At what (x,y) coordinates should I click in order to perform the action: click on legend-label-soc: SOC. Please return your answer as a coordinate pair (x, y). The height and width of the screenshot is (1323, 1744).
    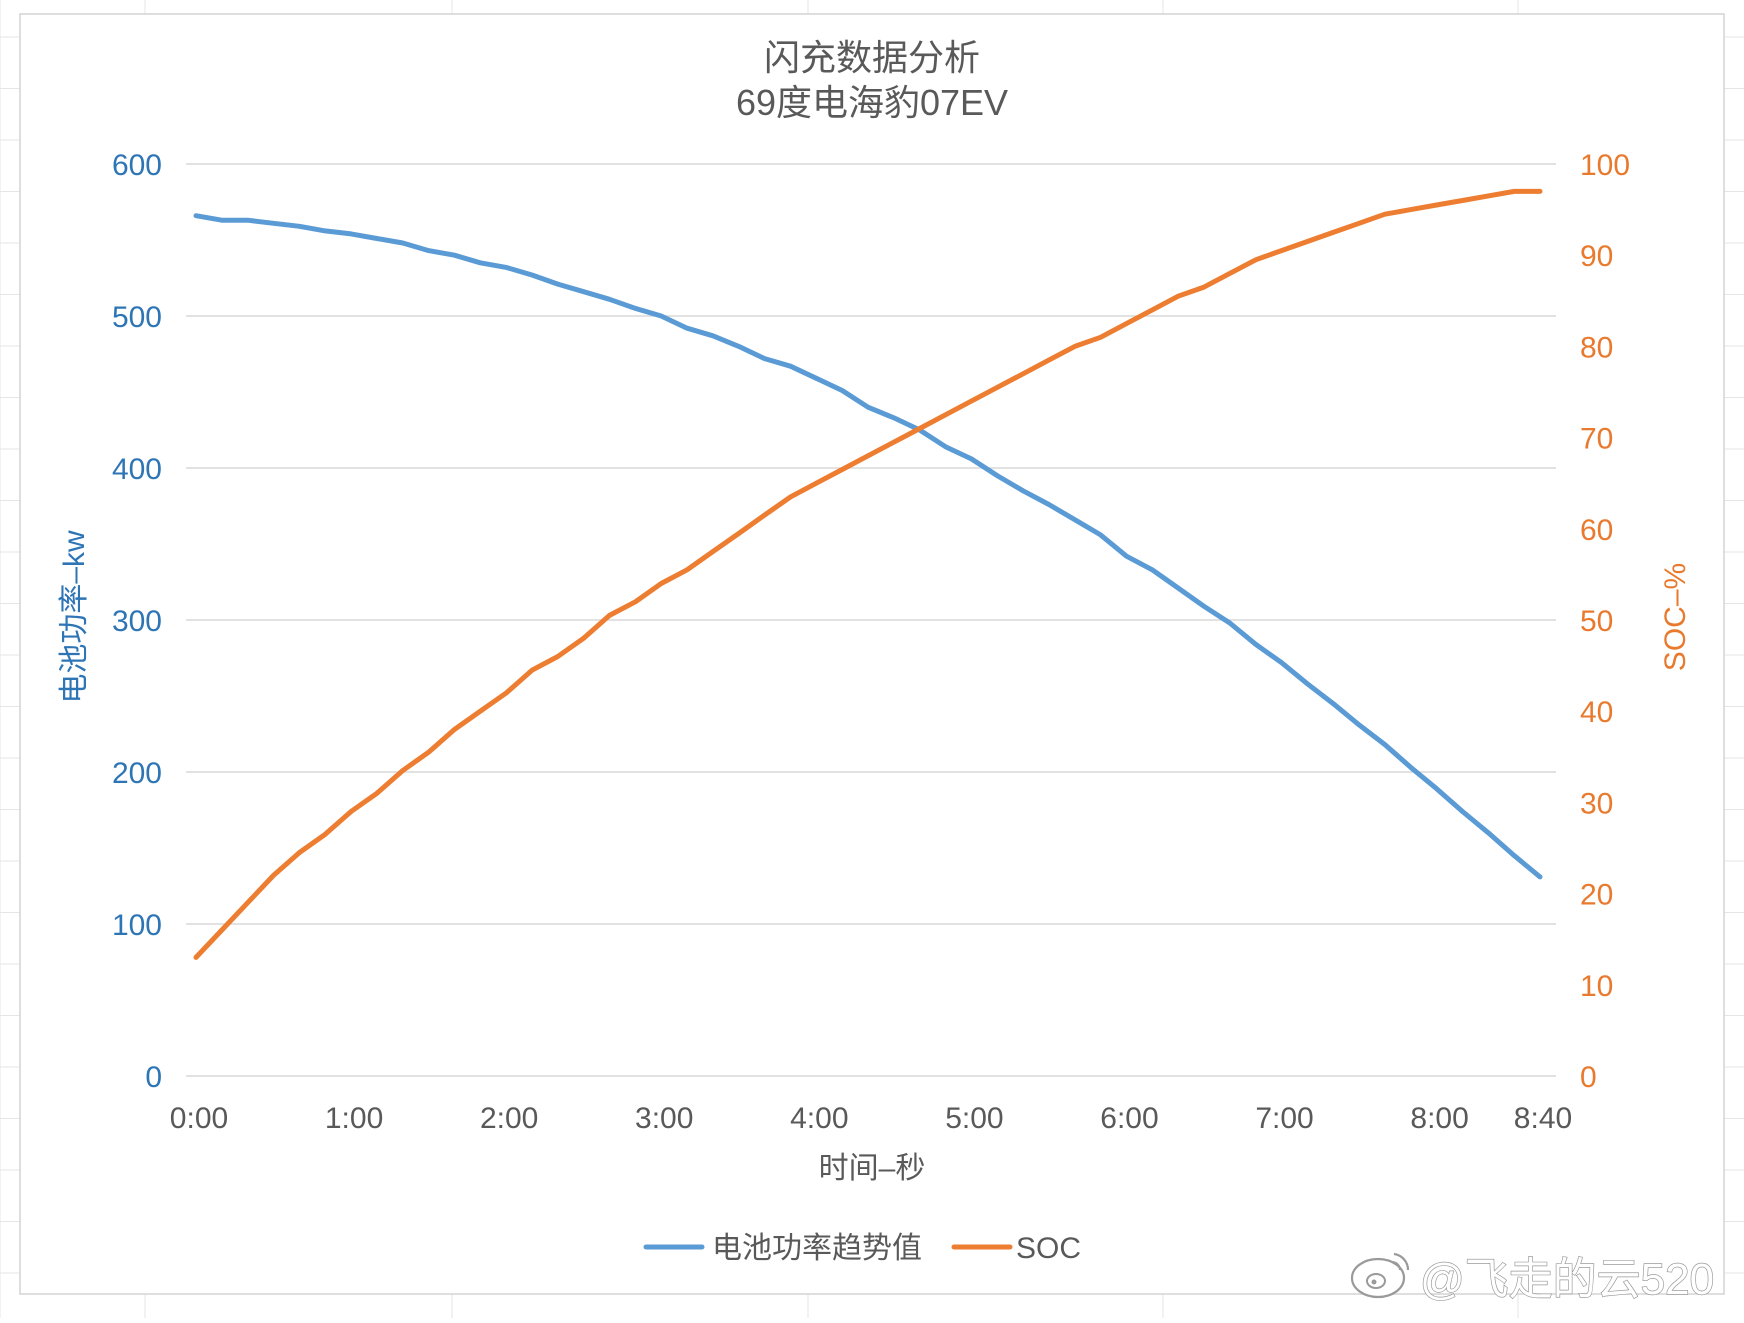
    Looking at the image, I should click on (1048, 1248).